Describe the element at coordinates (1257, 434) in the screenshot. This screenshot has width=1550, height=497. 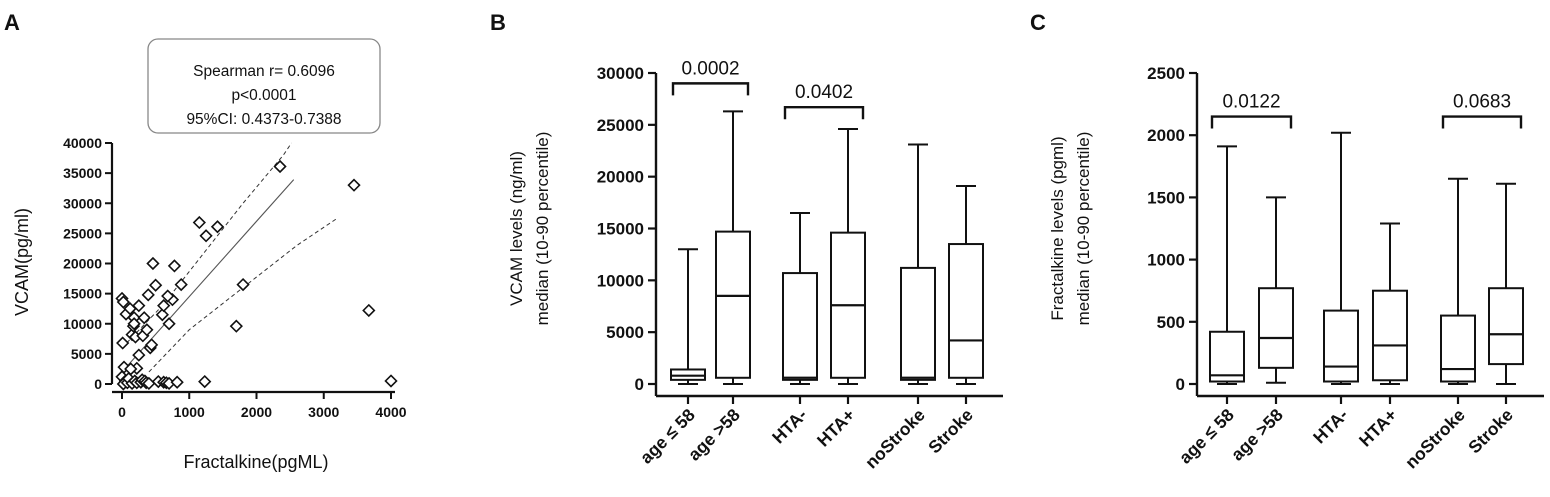
I see `category-label-c: age >58` at that location.